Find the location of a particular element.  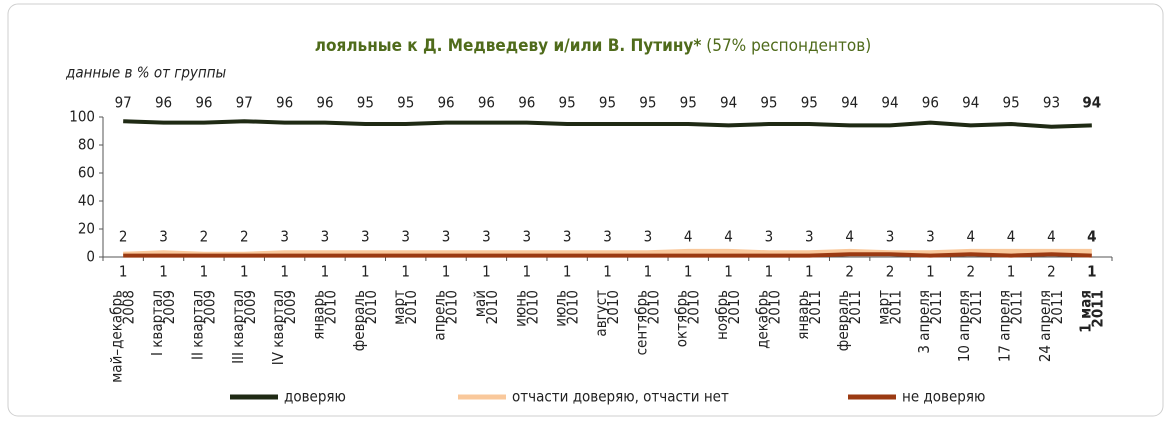

legend-label: отчасти доверяю, отчасти нет is located at coordinates (620, 397).